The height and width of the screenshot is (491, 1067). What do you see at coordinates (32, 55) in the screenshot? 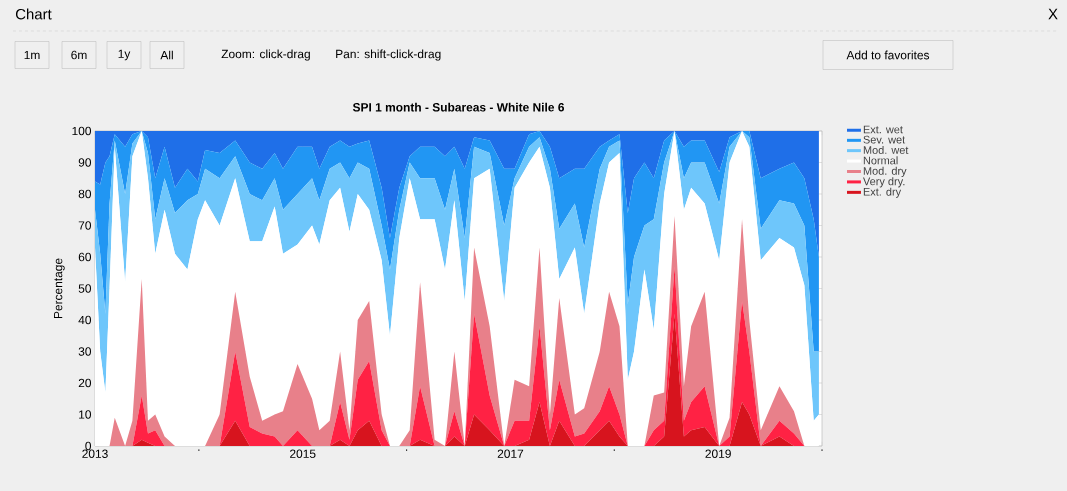
I see `text: 1m` at bounding box center [32, 55].